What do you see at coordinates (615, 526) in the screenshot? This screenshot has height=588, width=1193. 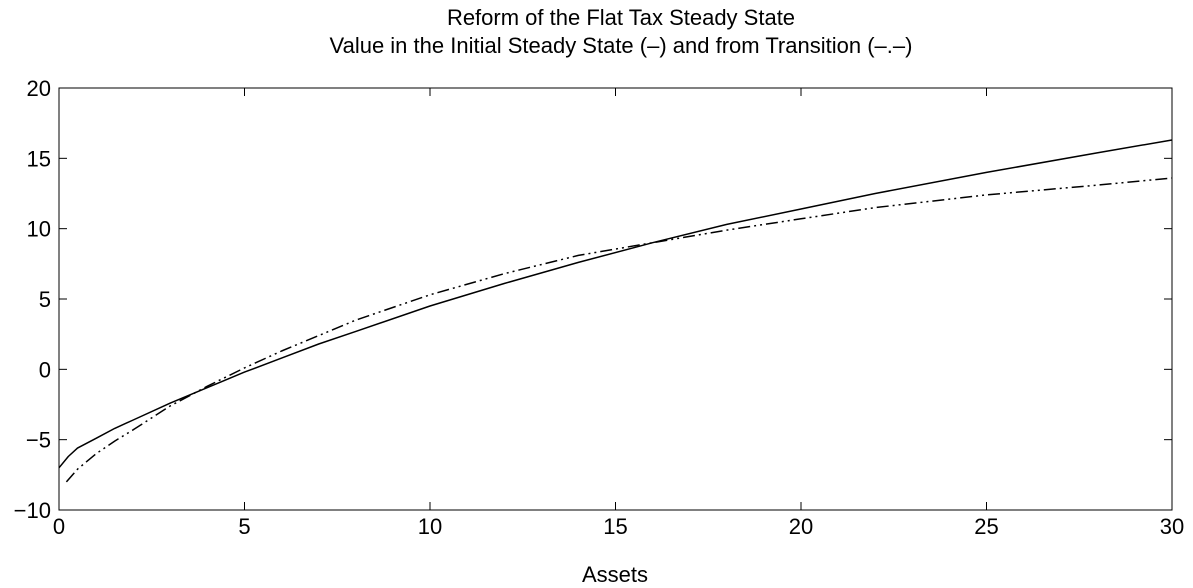 I see `x-tick-label: 15` at bounding box center [615, 526].